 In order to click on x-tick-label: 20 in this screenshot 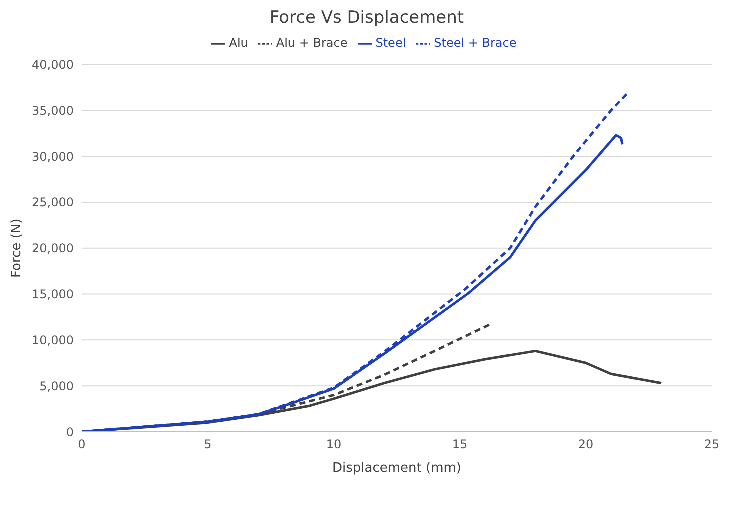, I will do `click(586, 445)`.